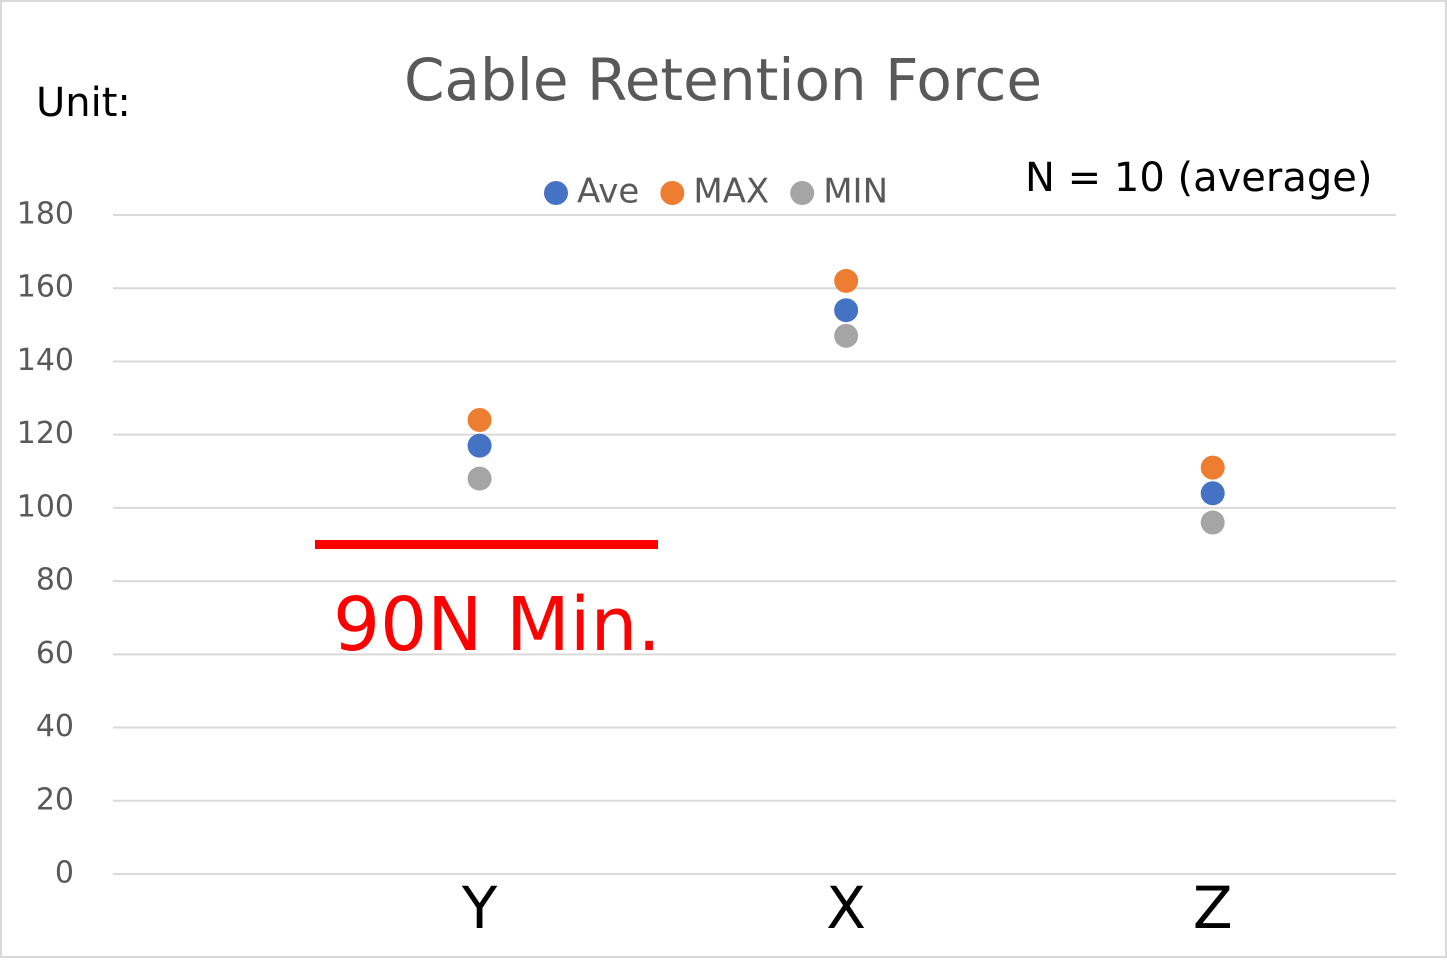 This screenshot has width=1447, height=962. Describe the element at coordinates (723, 80) in the screenshot. I see `chart-title: Cable Retention Force` at that location.